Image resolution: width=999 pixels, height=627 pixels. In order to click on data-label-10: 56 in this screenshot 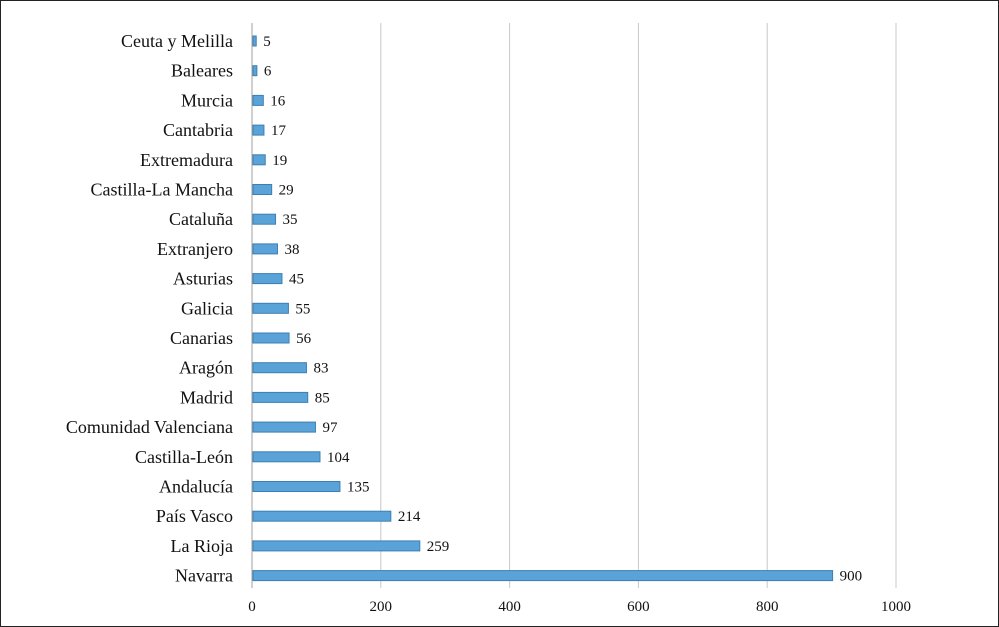, I will do `click(304, 339)`.